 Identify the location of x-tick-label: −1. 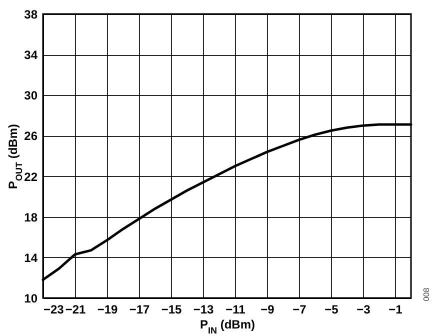
(395, 309).